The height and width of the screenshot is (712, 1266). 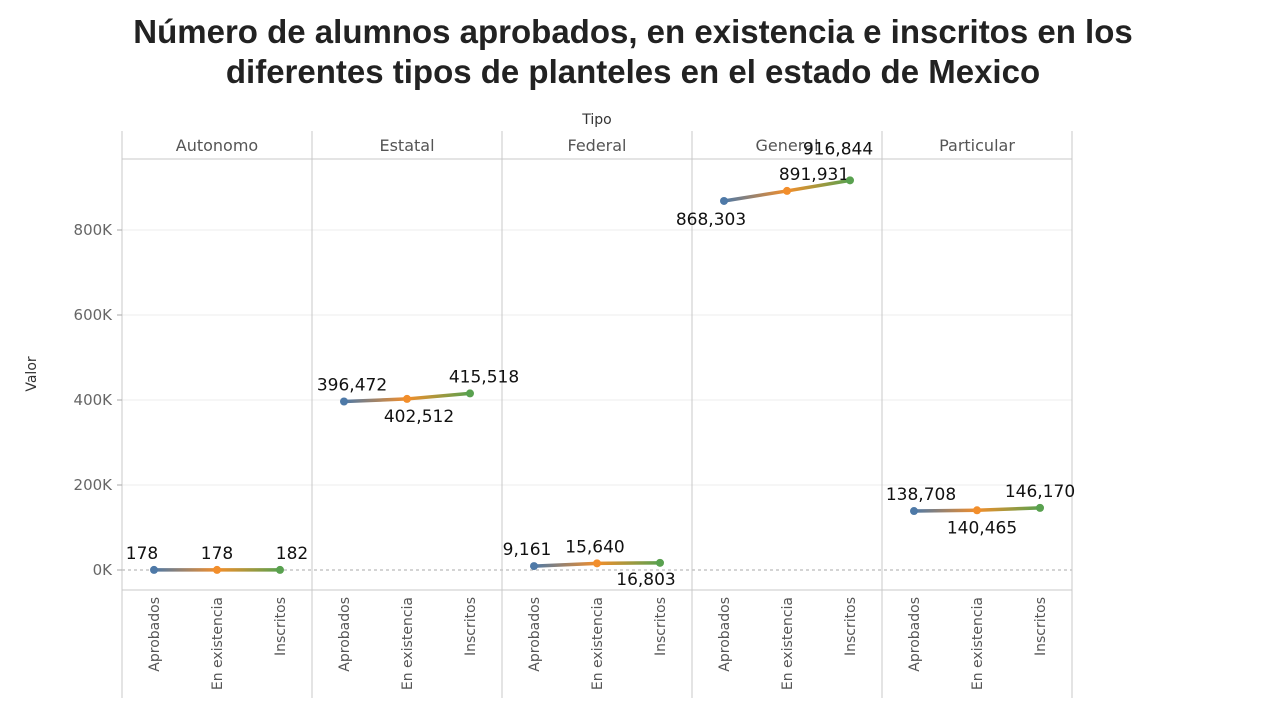 What do you see at coordinates (484, 377) in the screenshot?
I see `data-label: 415,518` at bounding box center [484, 377].